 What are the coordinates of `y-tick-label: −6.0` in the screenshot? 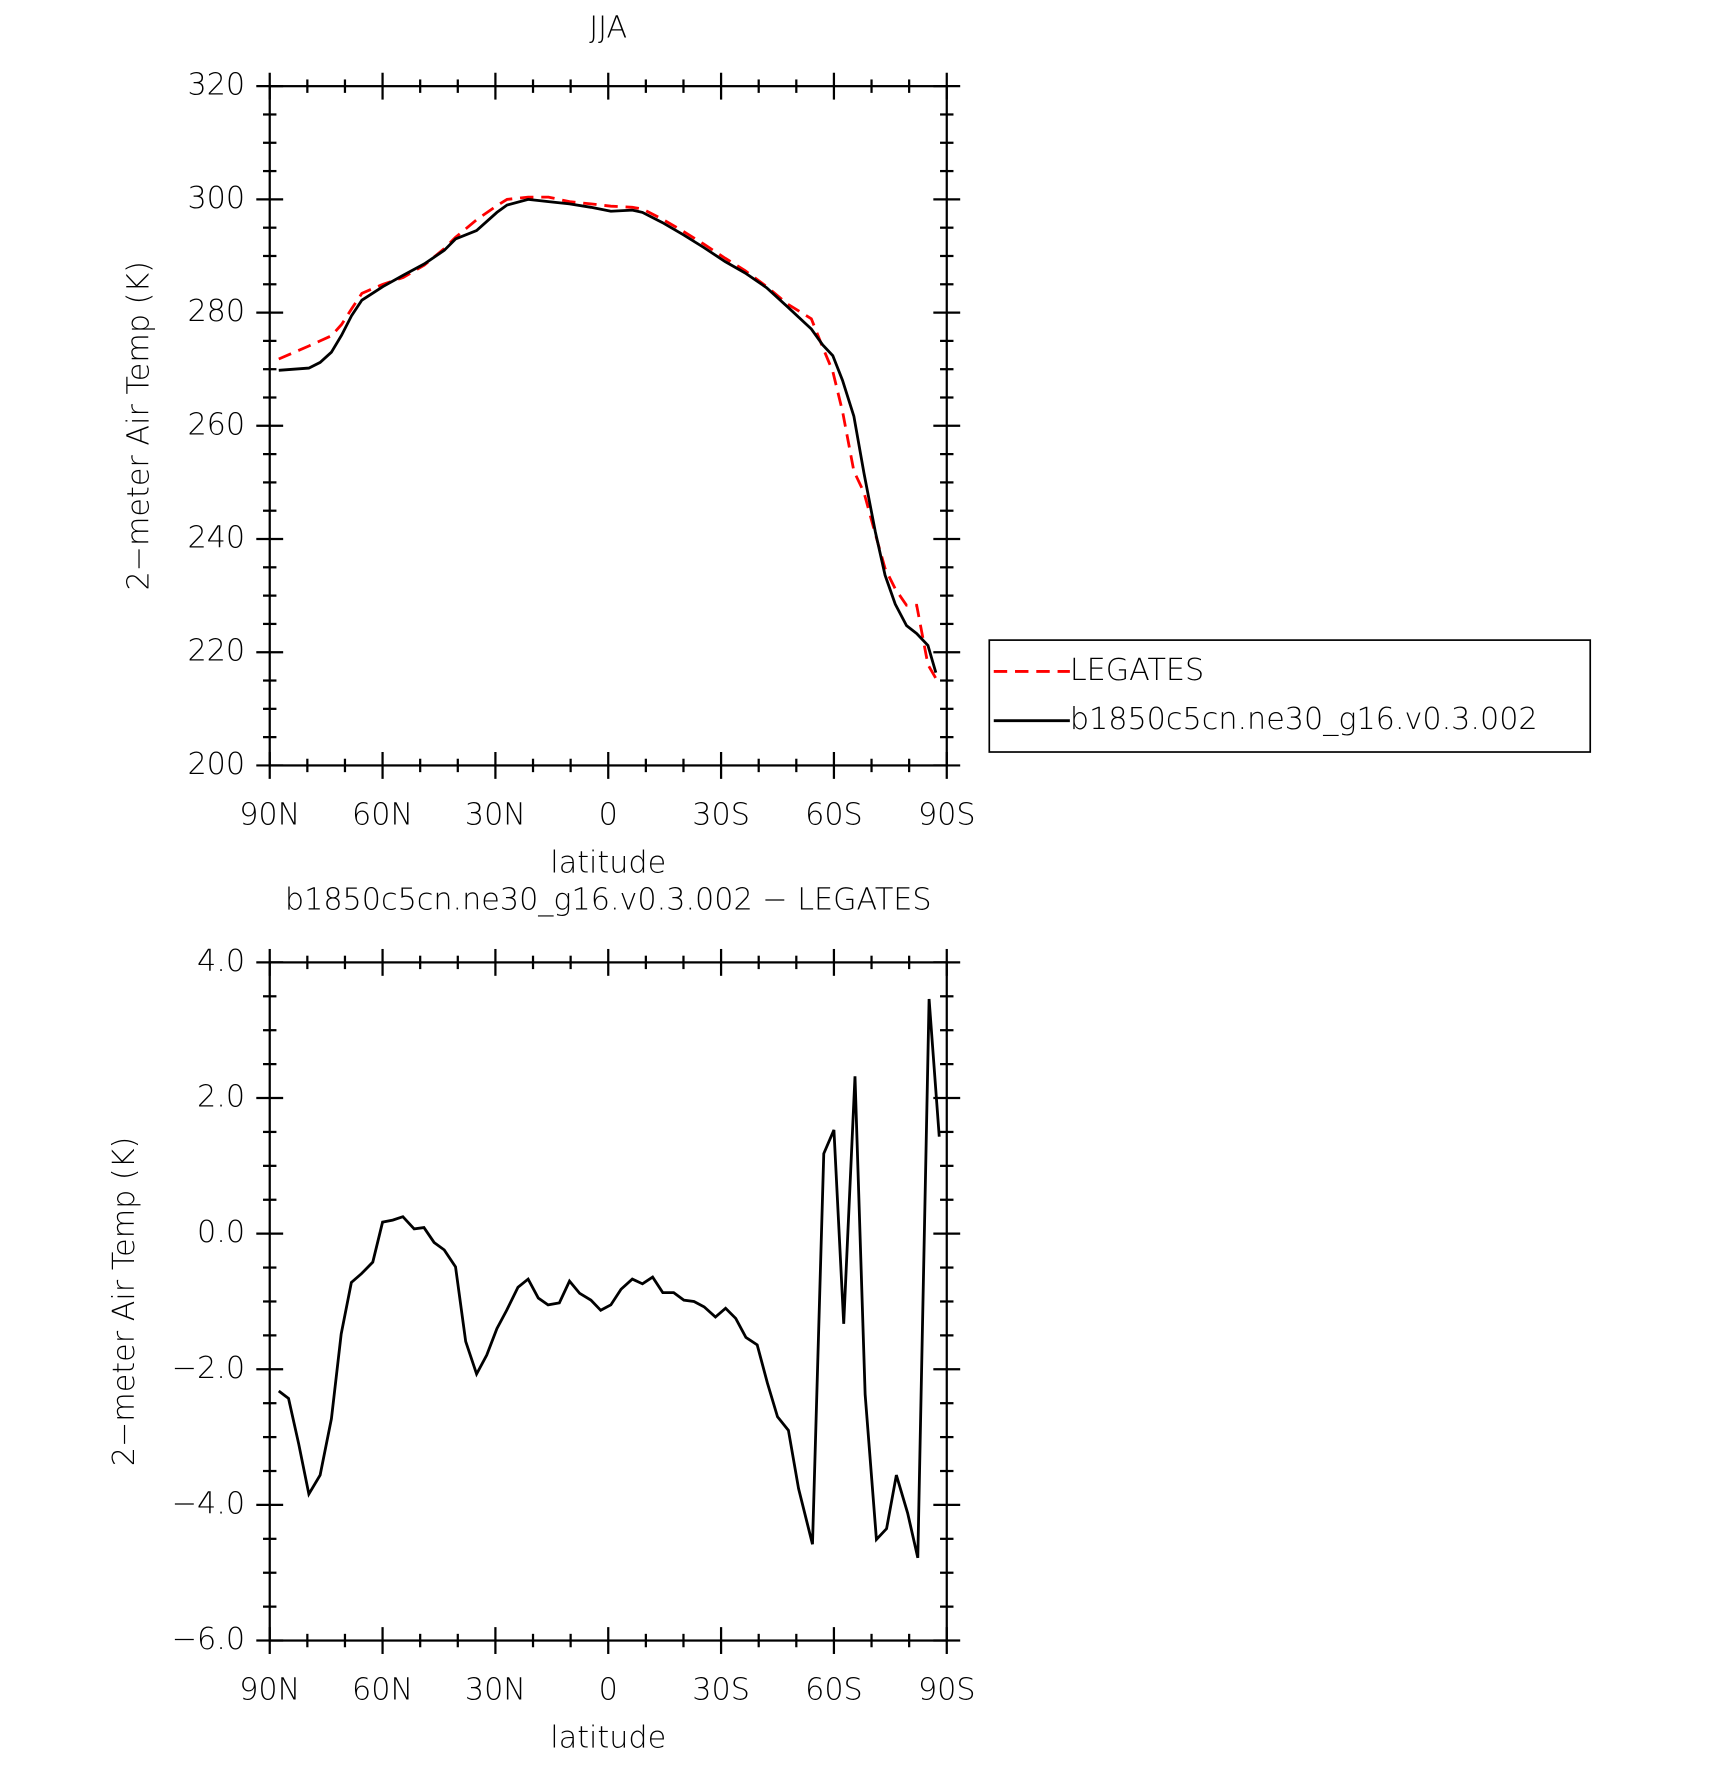 It's located at (208, 1639).